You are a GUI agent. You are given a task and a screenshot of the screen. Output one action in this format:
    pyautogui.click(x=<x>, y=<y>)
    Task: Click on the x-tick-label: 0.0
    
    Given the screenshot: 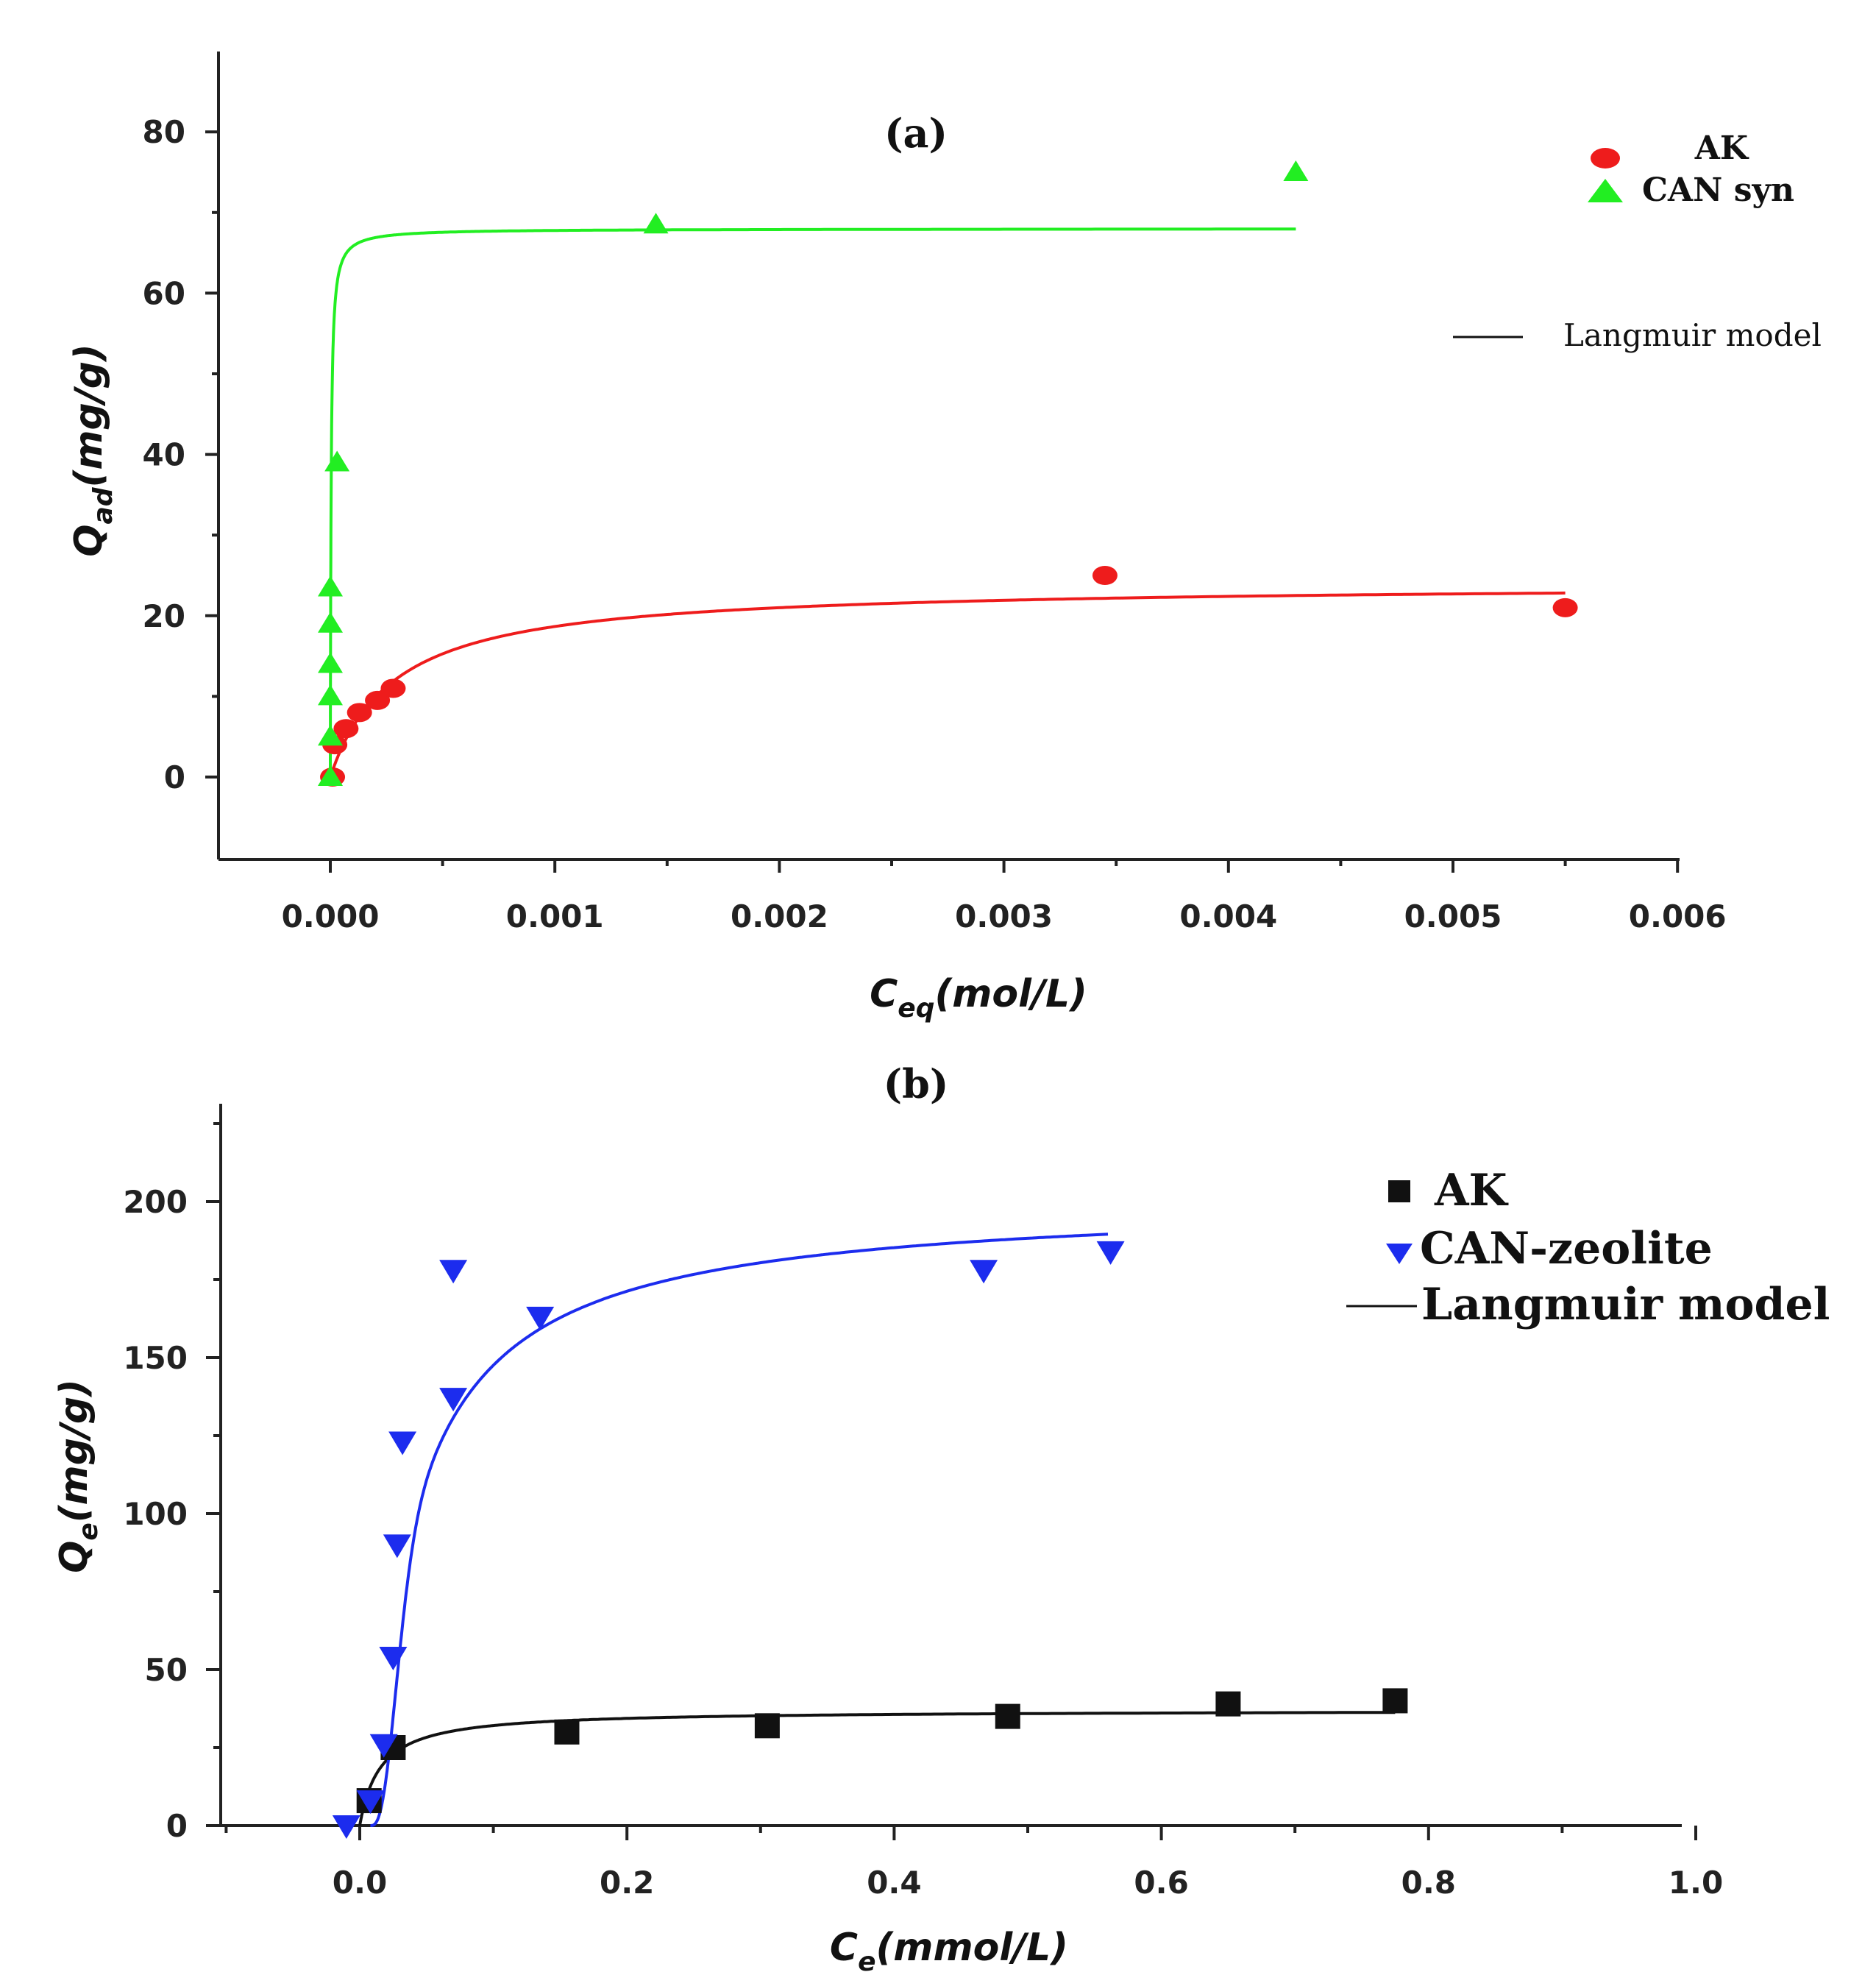 What is the action you would take?
    pyautogui.click(x=360, y=1883)
    